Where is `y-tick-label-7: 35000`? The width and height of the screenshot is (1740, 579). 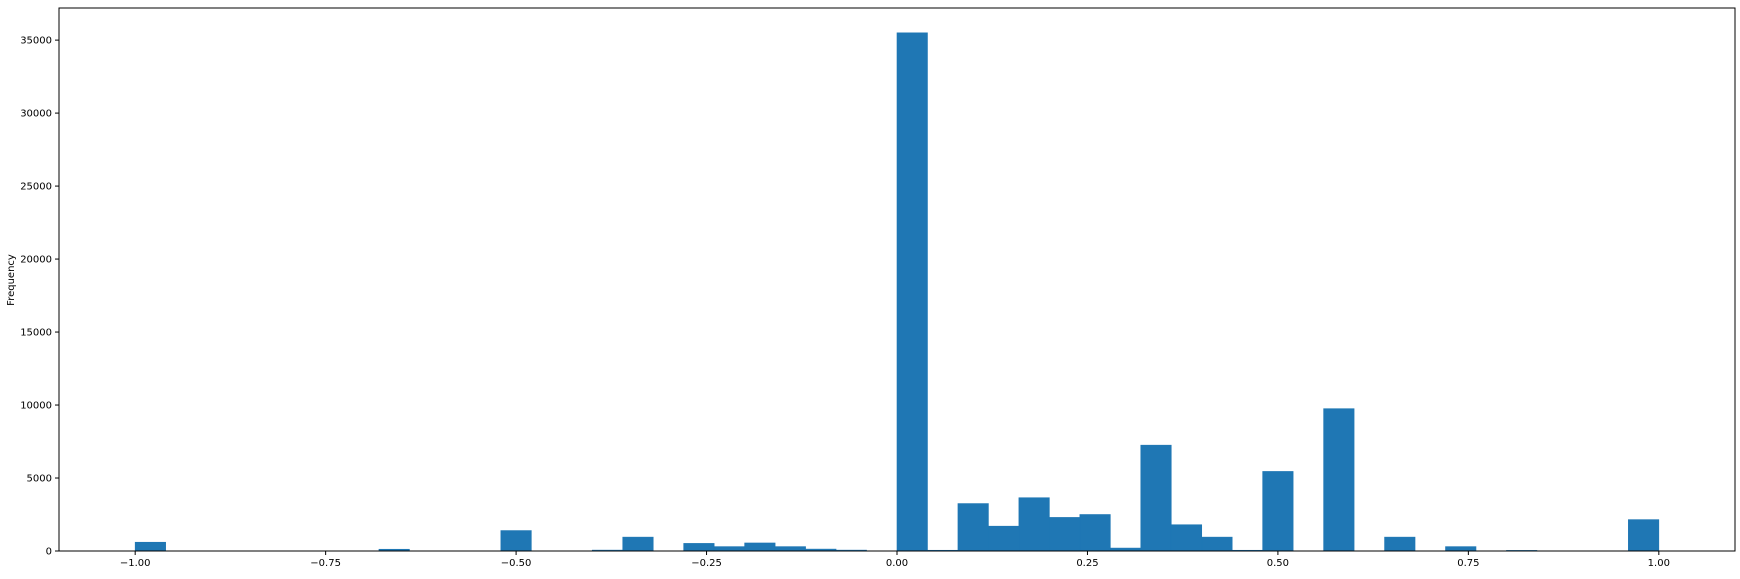 y-tick-label-7: 35000 is located at coordinates (36, 41).